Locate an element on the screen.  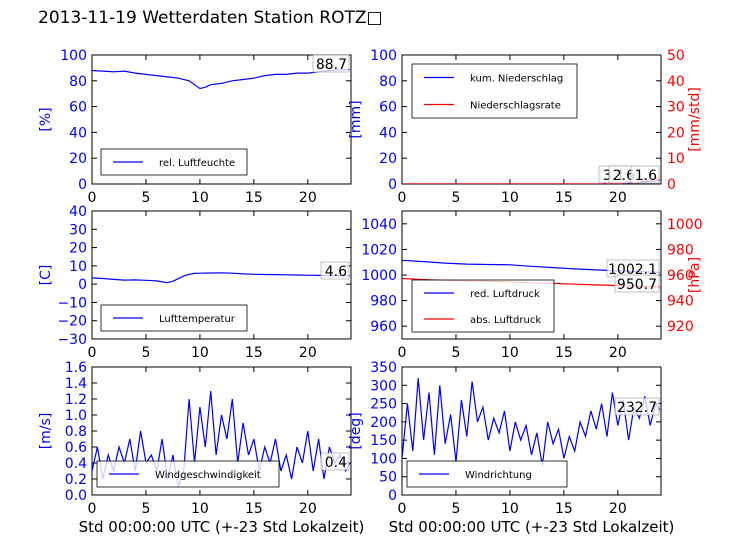
y-tick-label: 350 is located at coordinates (383, 368).